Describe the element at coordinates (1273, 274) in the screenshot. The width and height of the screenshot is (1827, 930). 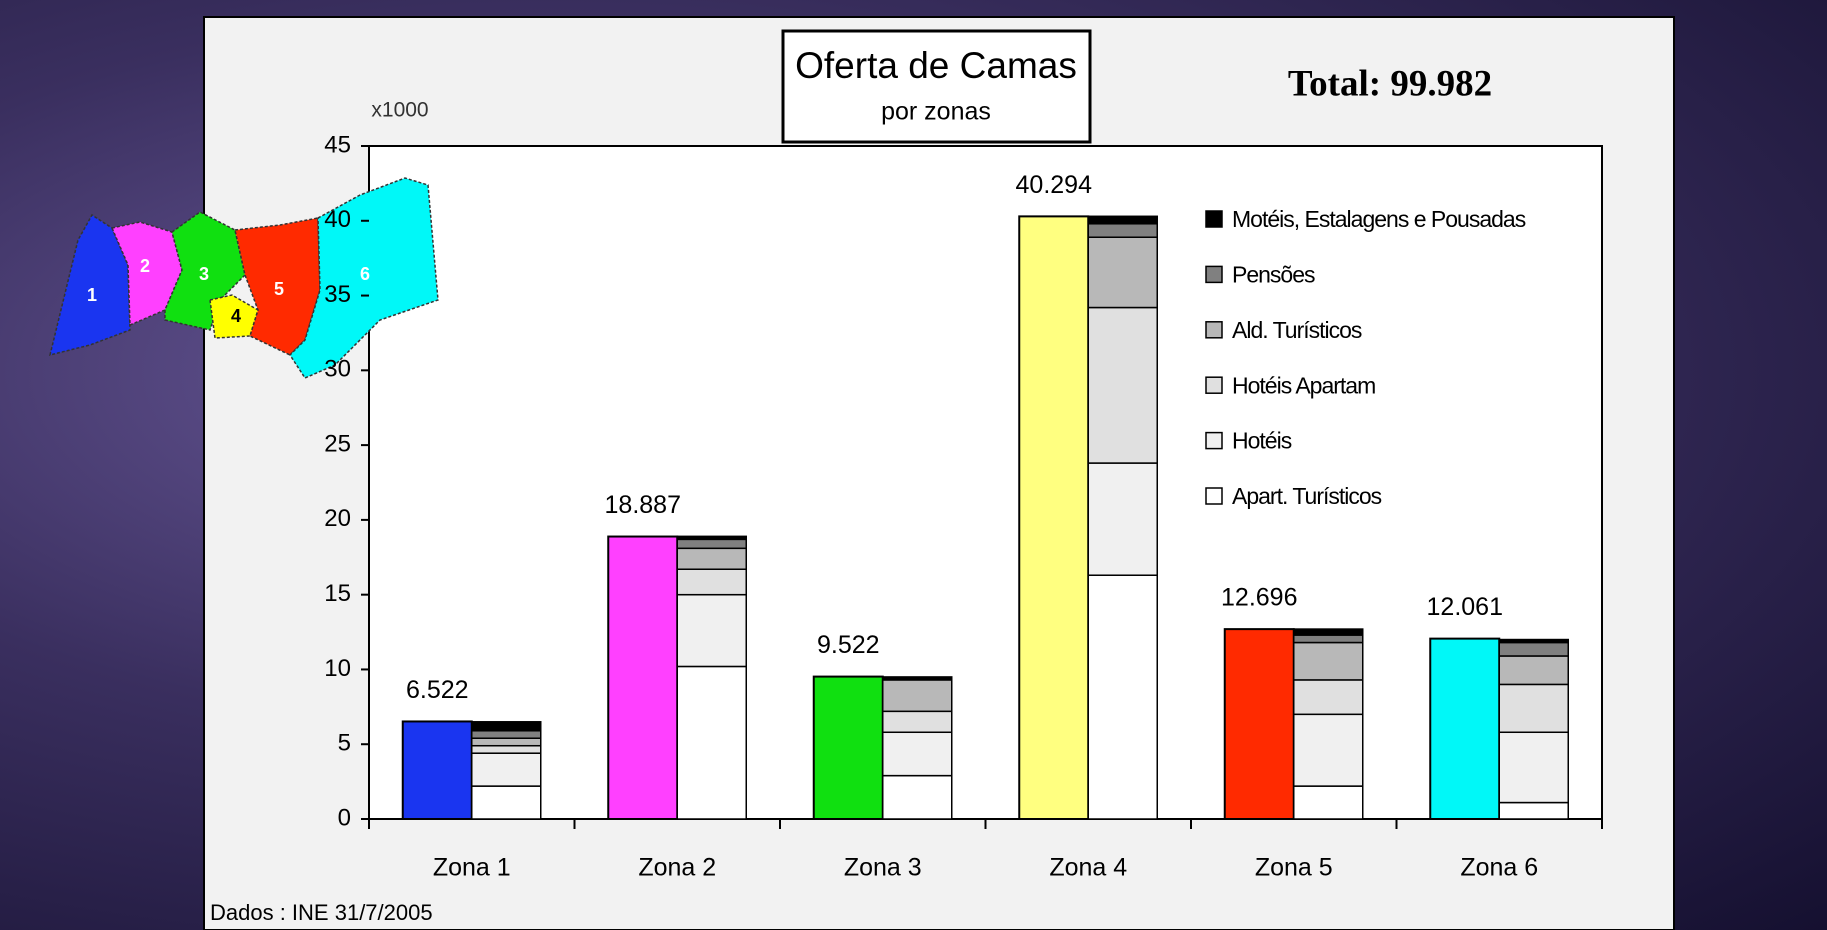
I see `legend-label: Pensões` at that location.